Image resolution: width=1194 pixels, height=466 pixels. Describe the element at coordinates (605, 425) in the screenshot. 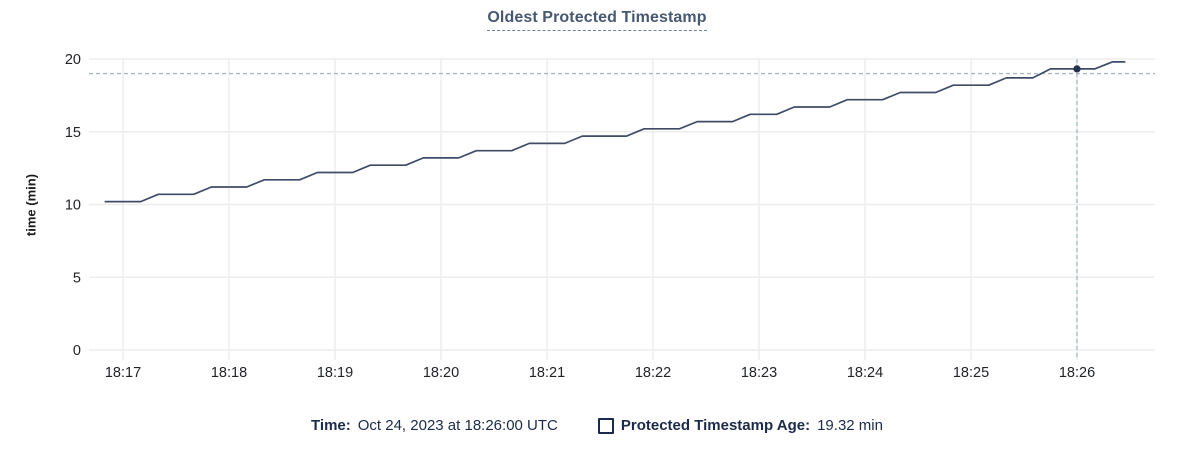

I see `series-checkbox-icon` at that location.